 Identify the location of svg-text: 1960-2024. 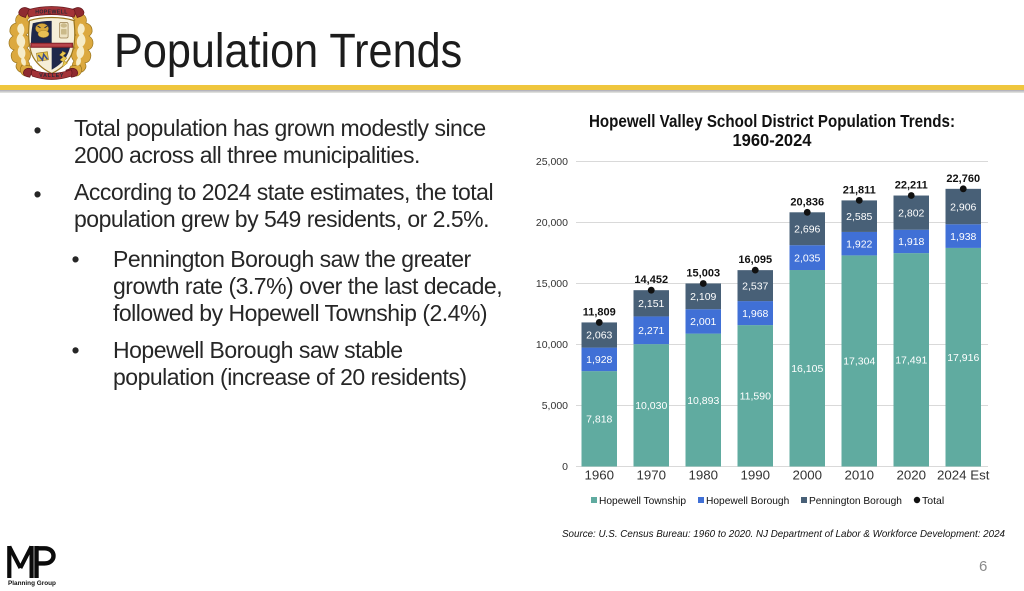
(772, 140).